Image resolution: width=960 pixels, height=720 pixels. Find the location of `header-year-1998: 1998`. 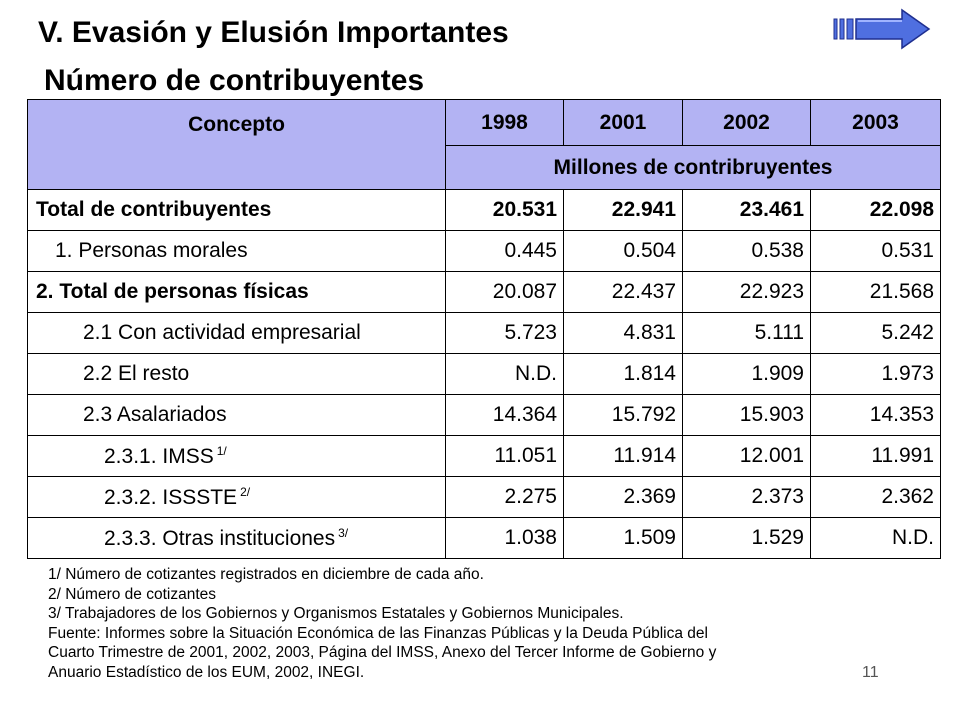

header-year-1998: 1998 is located at coordinates (504, 122).